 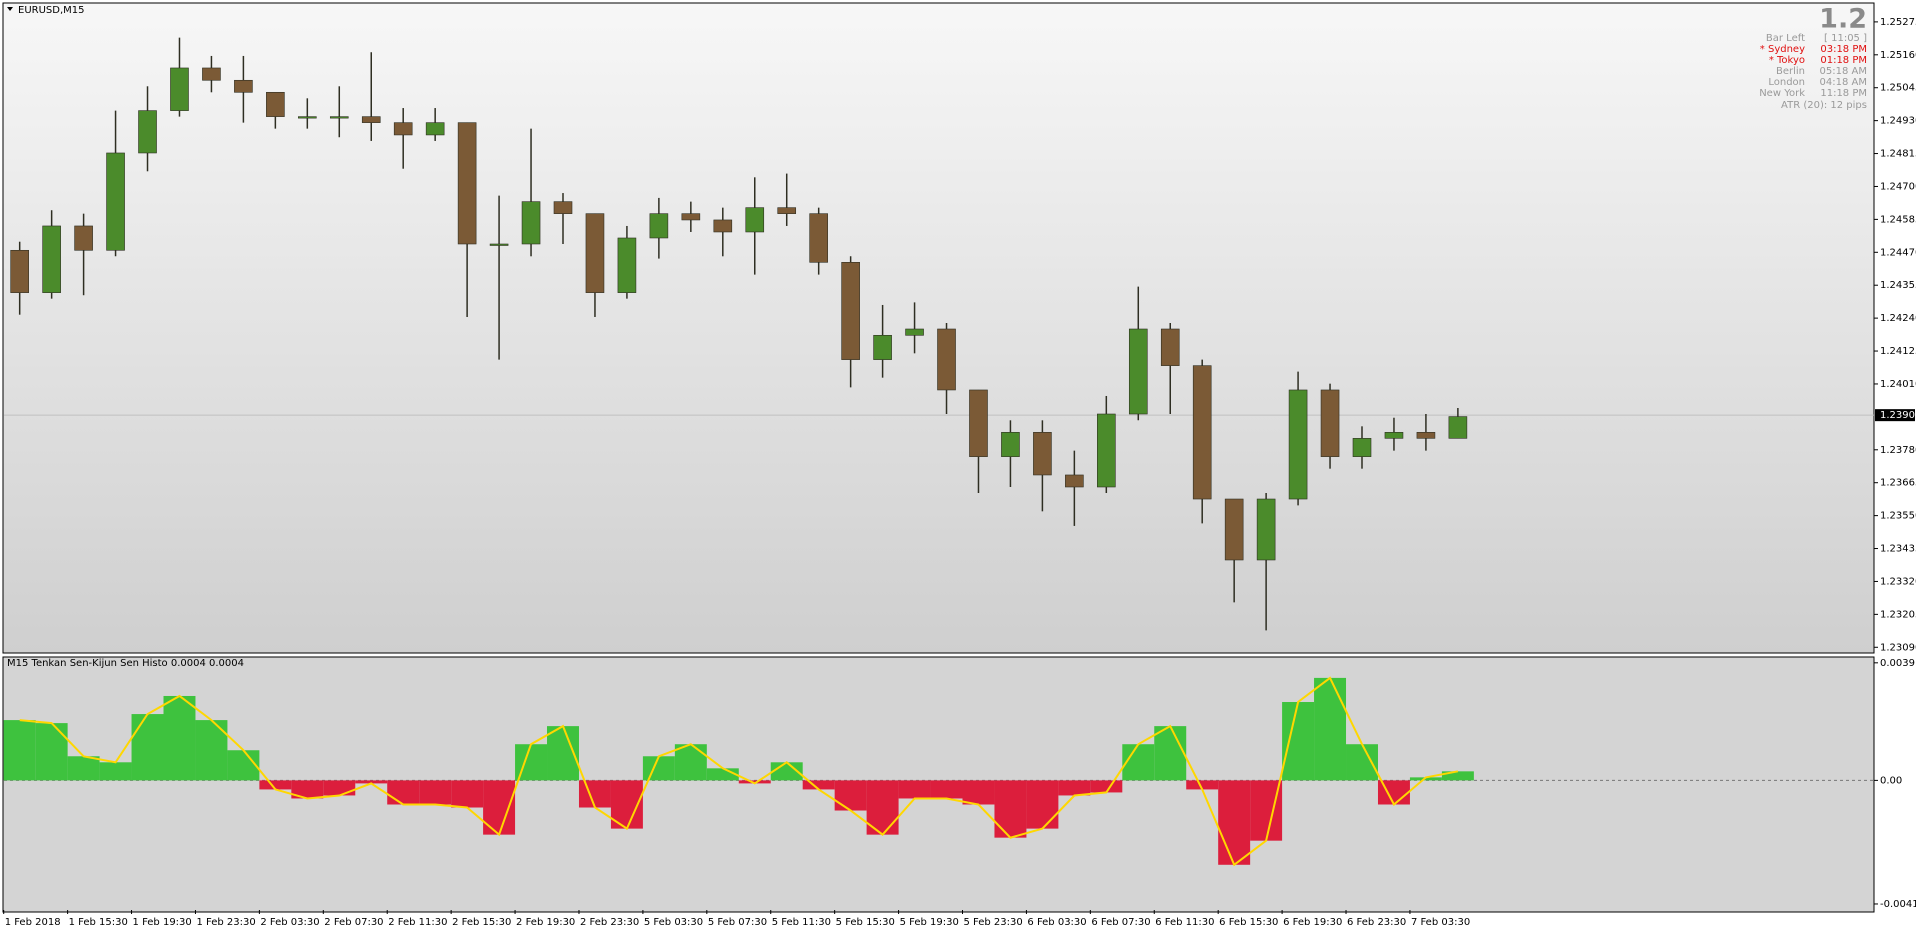 What do you see at coordinates (1376, 922) in the screenshot?
I see `x-tick-label: 6 Feb 23:30` at bounding box center [1376, 922].